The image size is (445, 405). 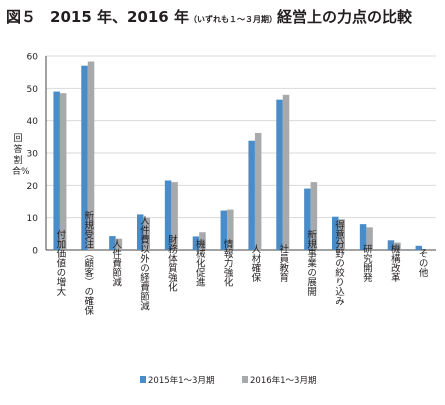 I want to click on y-tick-label: 30, so click(x=33, y=155).